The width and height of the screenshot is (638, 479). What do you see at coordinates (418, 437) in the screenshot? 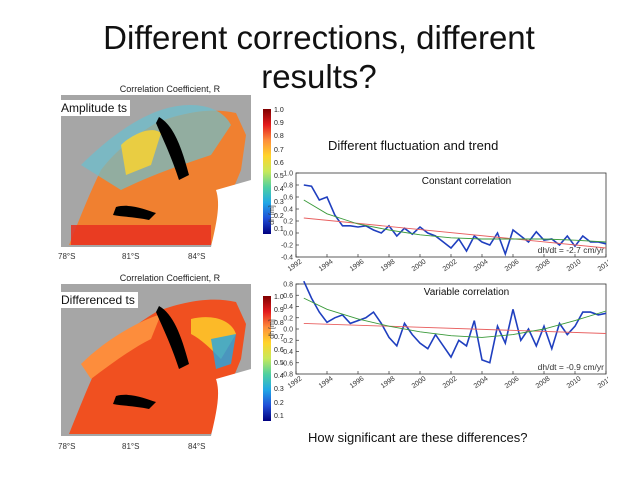
I see `question-text: How significant are these differences?` at bounding box center [418, 437].